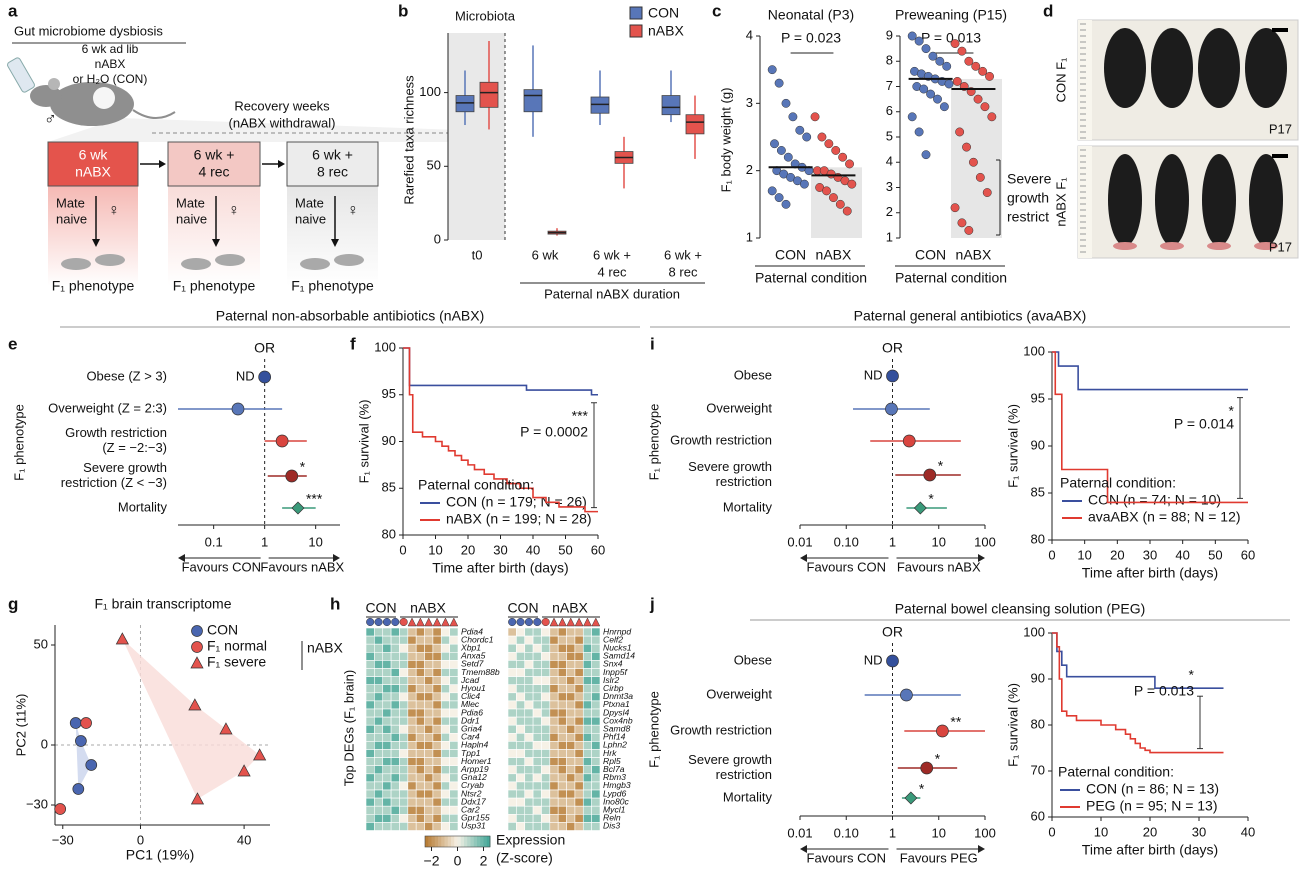 Image resolution: width=1302 pixels, height=878 pixels. Describe the element at coordinates (477, 639) in the screenshot. I see `gene-label: Chordc1` at that location.